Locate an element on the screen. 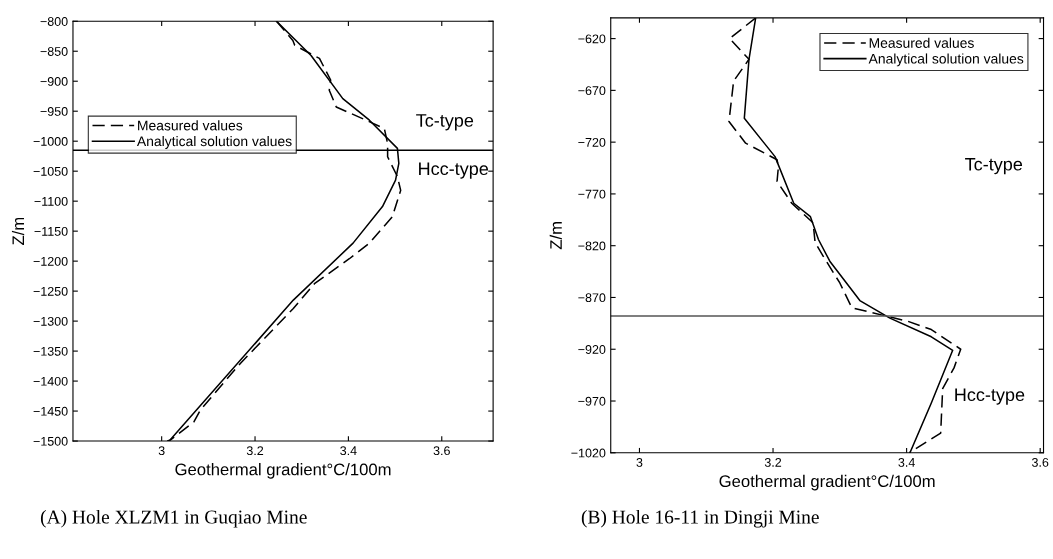  y-tick-label: −850 is located at coordinates (54, 51).